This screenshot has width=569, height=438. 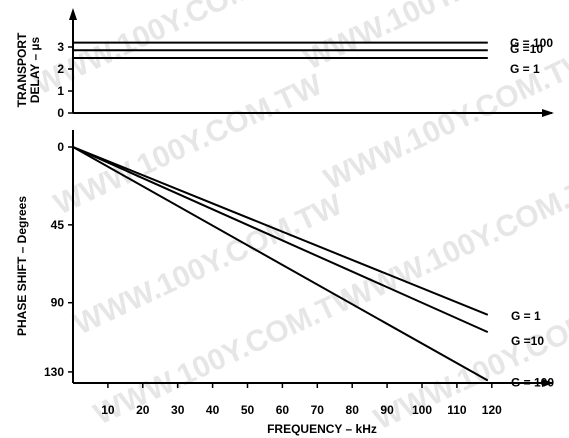 What do you see at coordinates (526, 49) in the screenshot?
I see `top-series-label-2: G =10` at bounding box center [526, 49].